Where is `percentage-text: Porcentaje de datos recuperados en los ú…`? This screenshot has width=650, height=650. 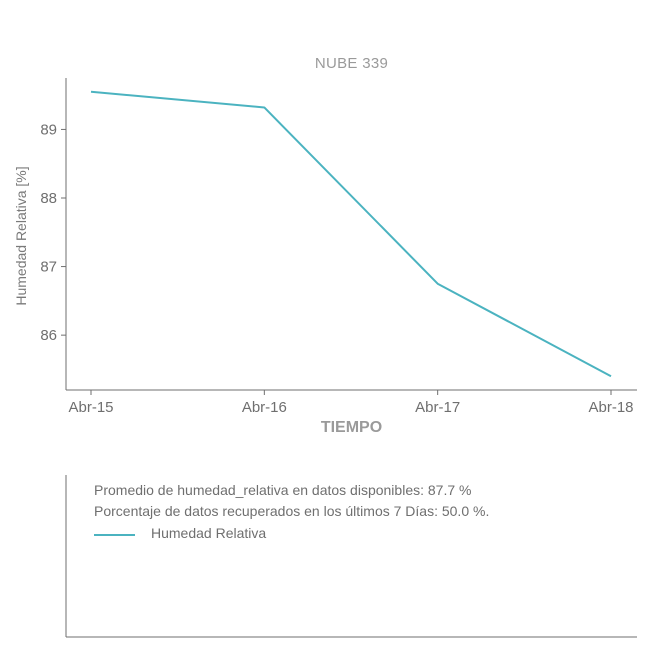
percentage-text: Porcentaje de datos recuperados en los ú… is located at coordinates (292, 511).